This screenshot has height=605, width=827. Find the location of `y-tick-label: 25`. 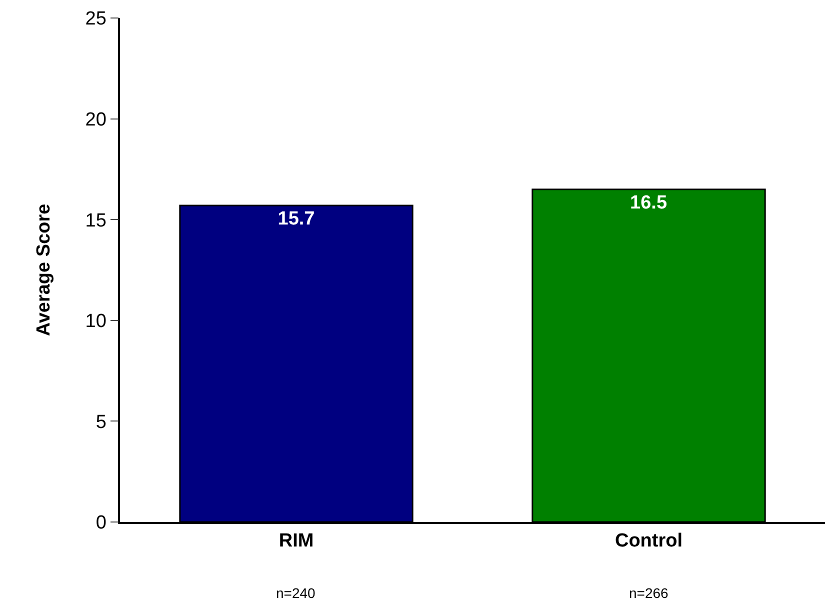

y-tick-label: 25 is located at coordinates (95, 19).